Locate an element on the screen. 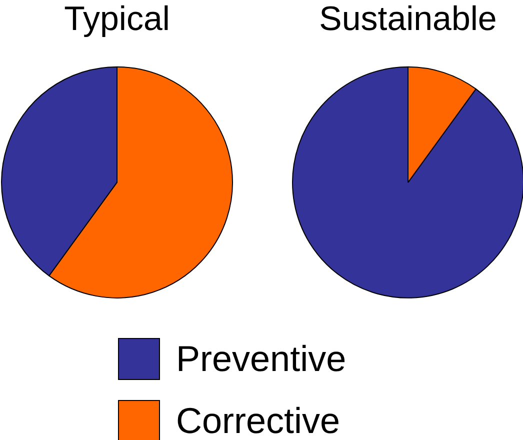 The height and width of the screenshot is (440, 523). slice-label: Sustainable is located at coordinates (408, 19).